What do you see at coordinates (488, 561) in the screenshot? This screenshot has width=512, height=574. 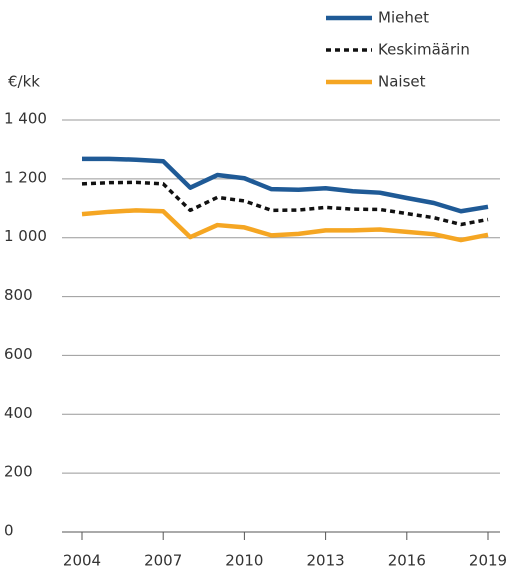 I see `x-tick-label: 2019` at bounding box center [488, 561].